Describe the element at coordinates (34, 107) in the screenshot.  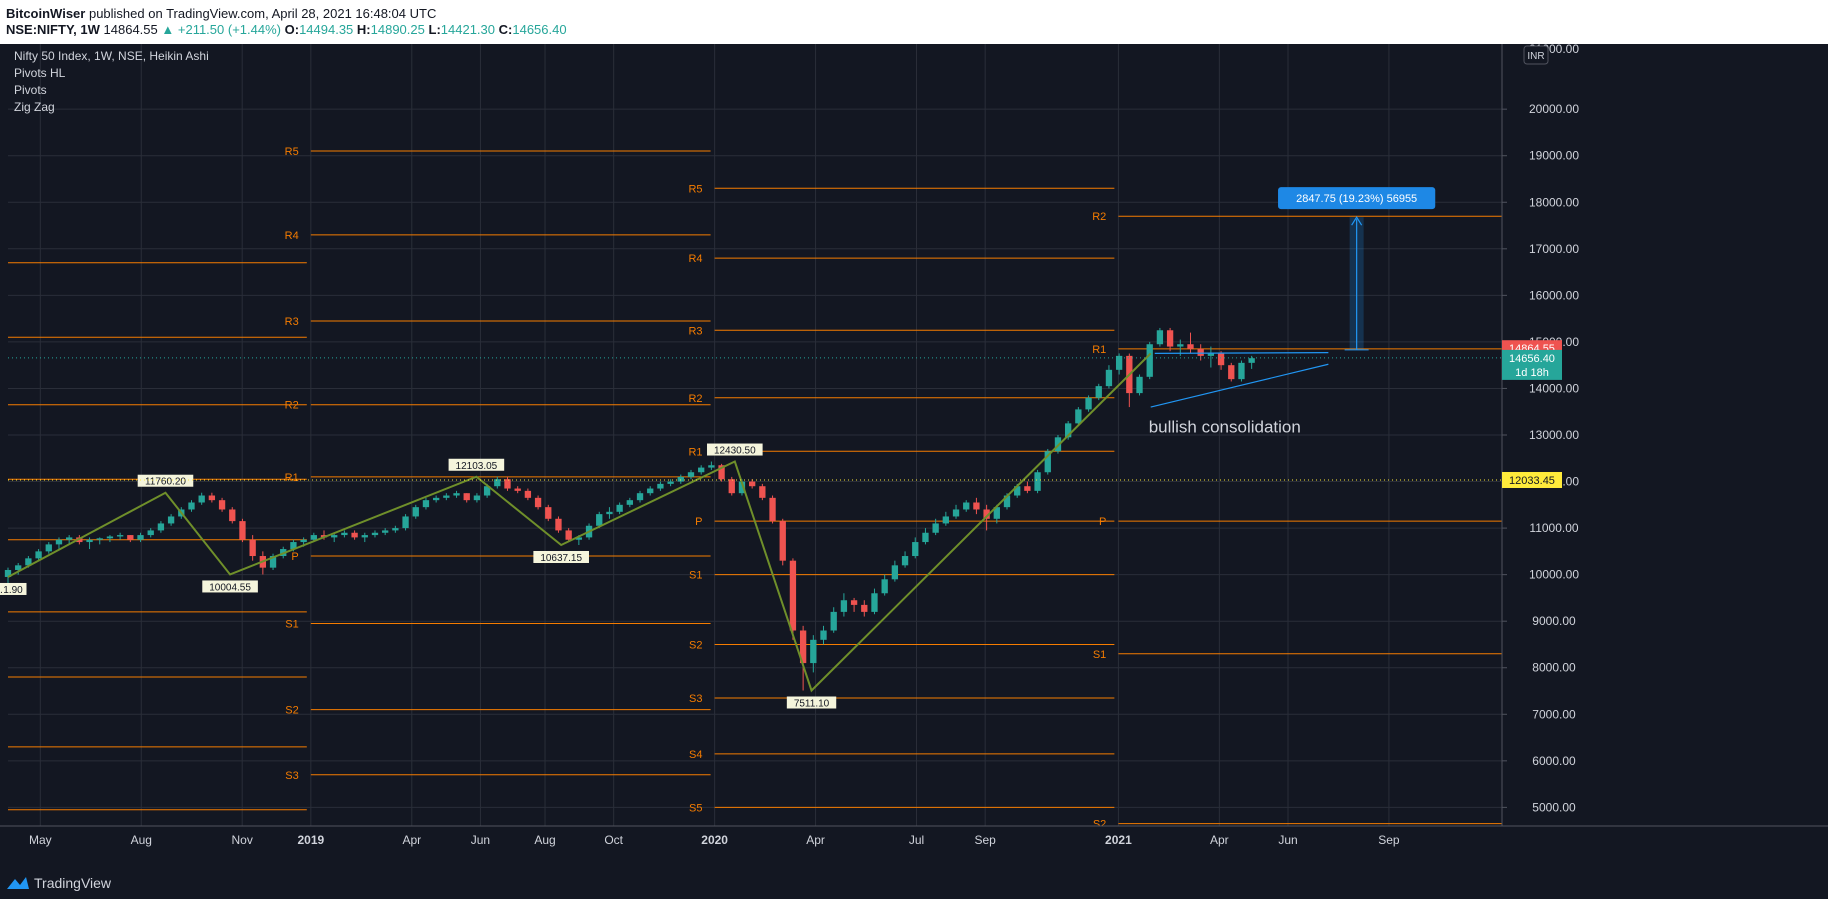
I see `indicator-zig-zag: Zig Zag` at that location.